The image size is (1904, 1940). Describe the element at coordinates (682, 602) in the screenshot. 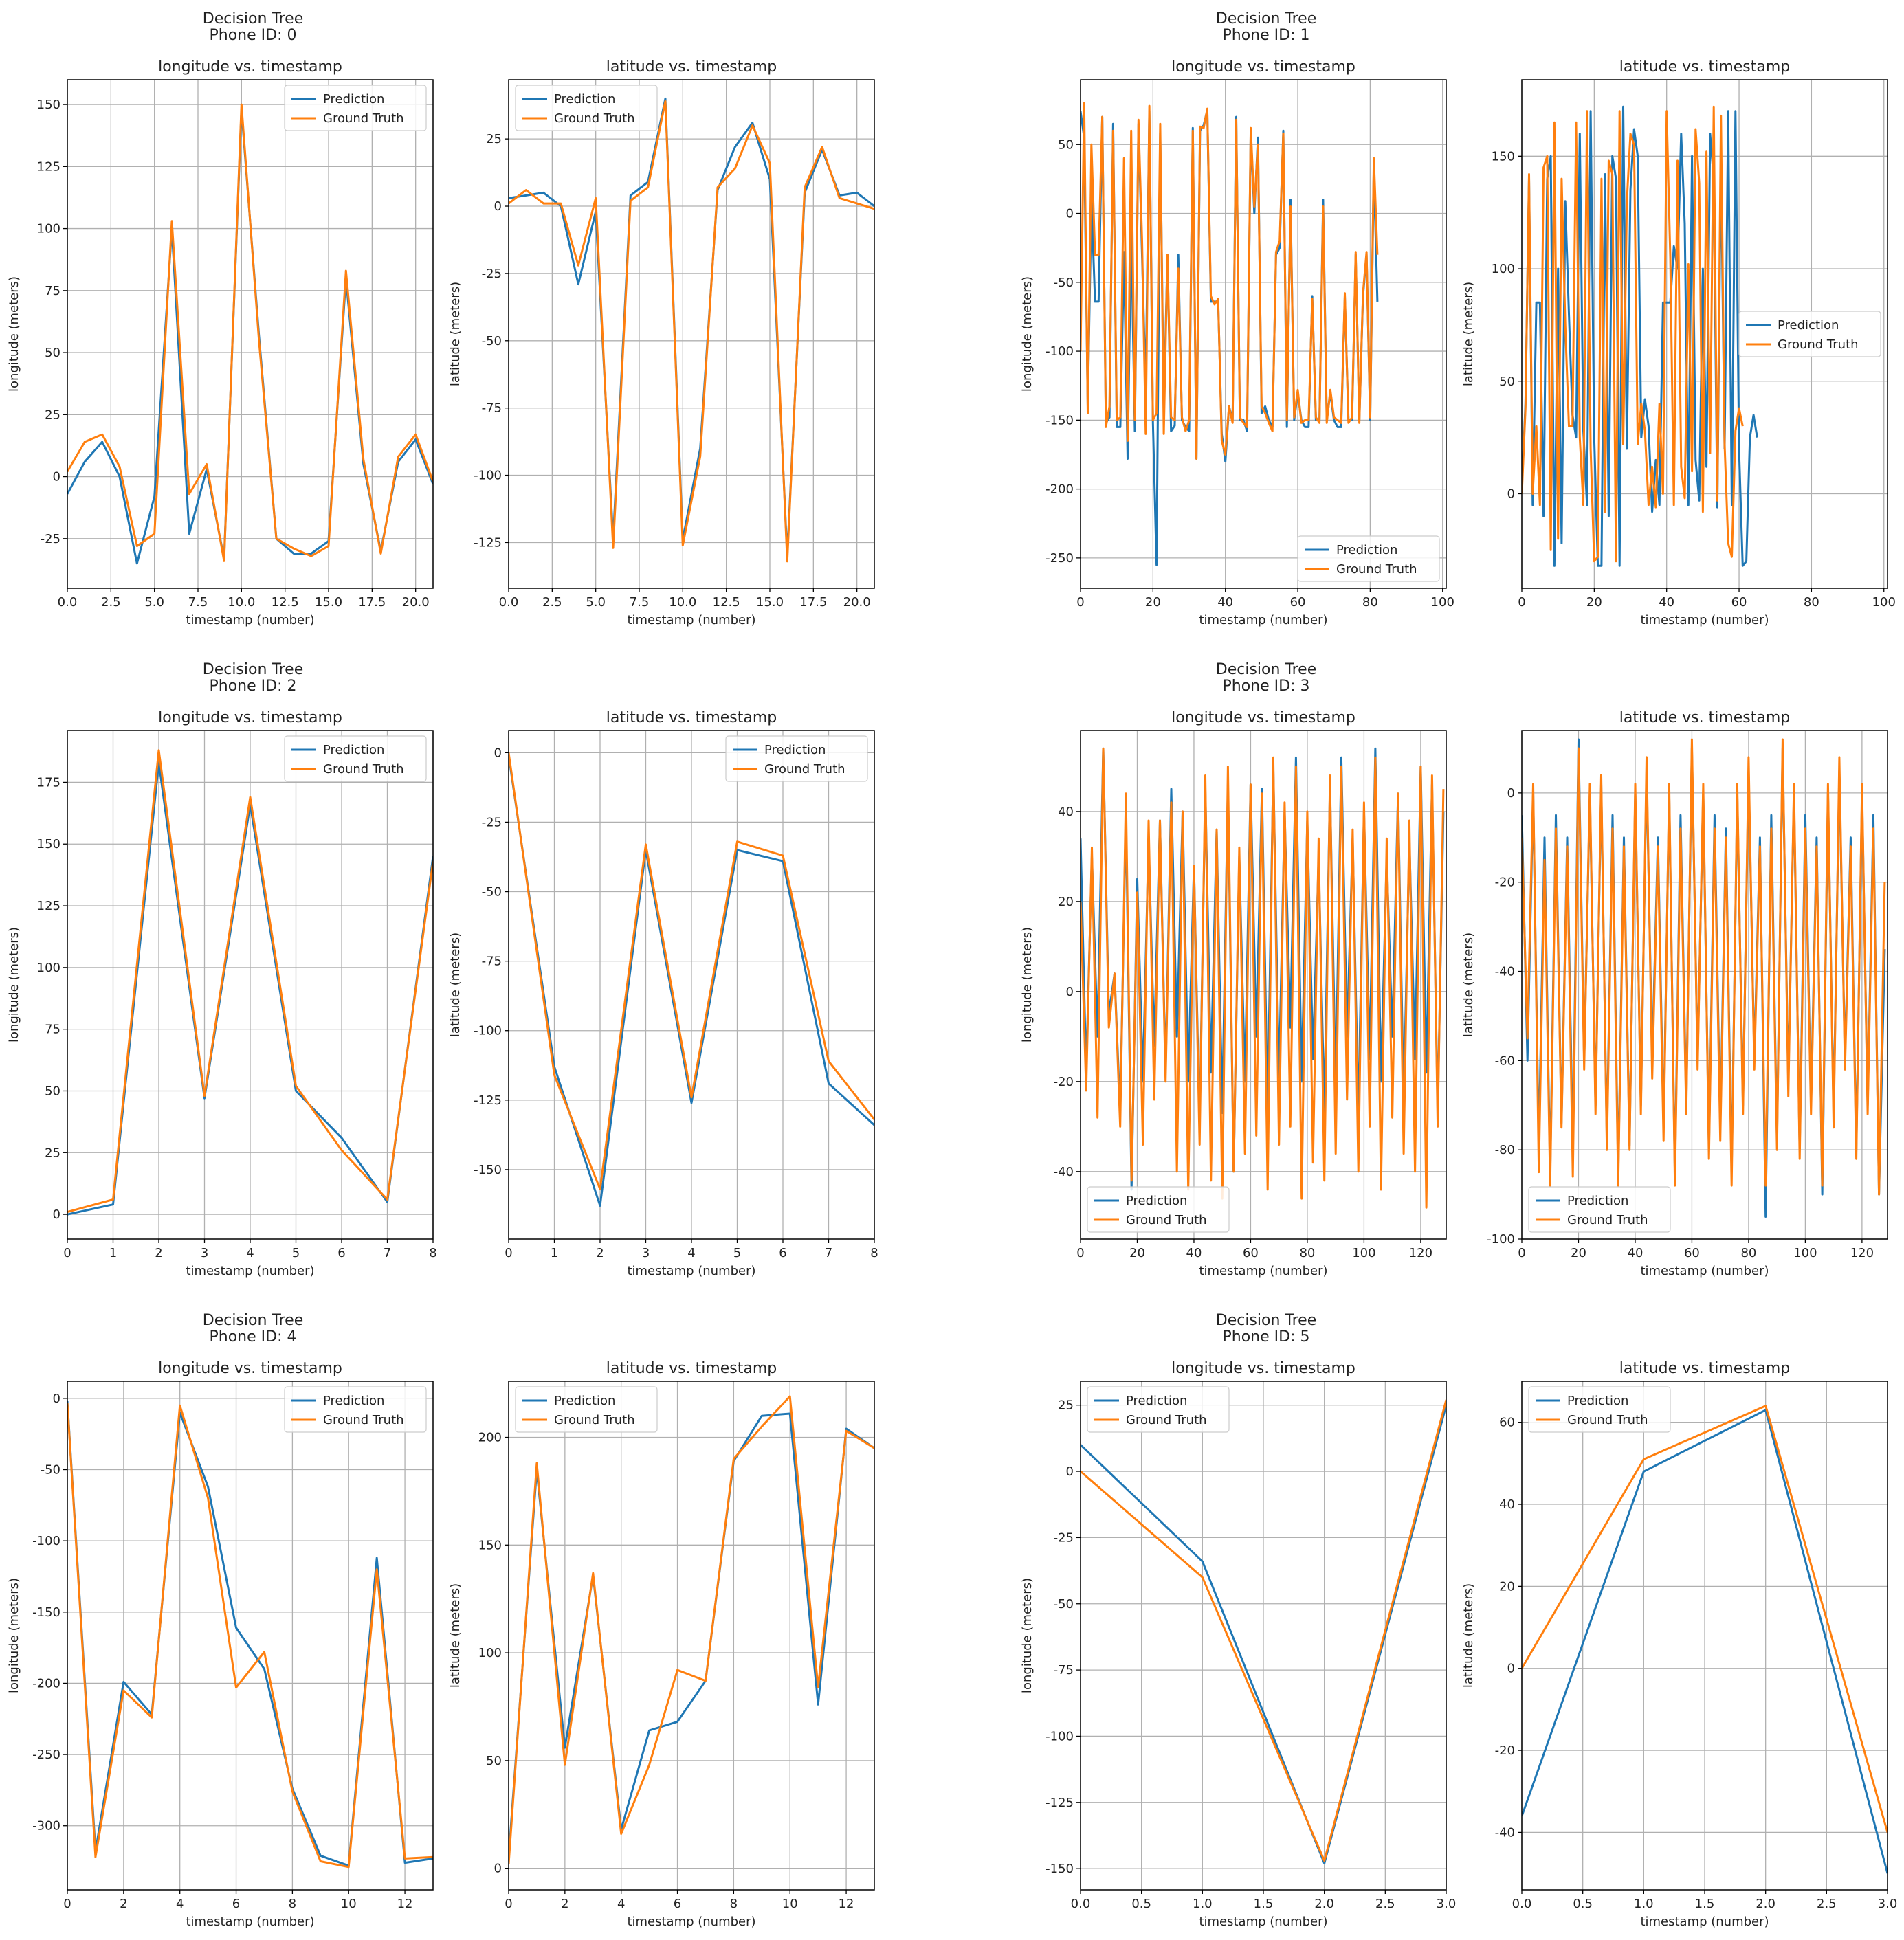

I see `x-tick-label: 10.0` at that location.